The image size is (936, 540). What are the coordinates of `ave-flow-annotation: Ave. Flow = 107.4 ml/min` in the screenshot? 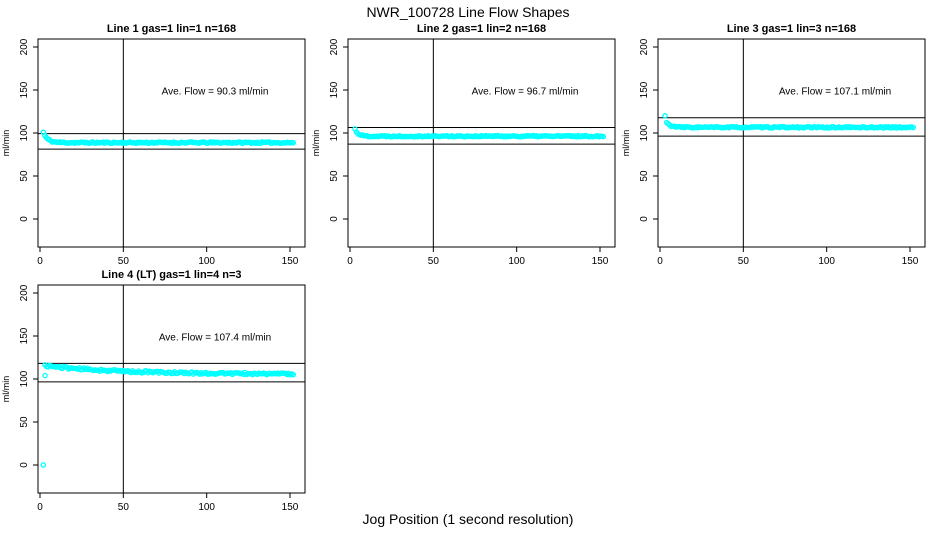 It's located at (215, 337).